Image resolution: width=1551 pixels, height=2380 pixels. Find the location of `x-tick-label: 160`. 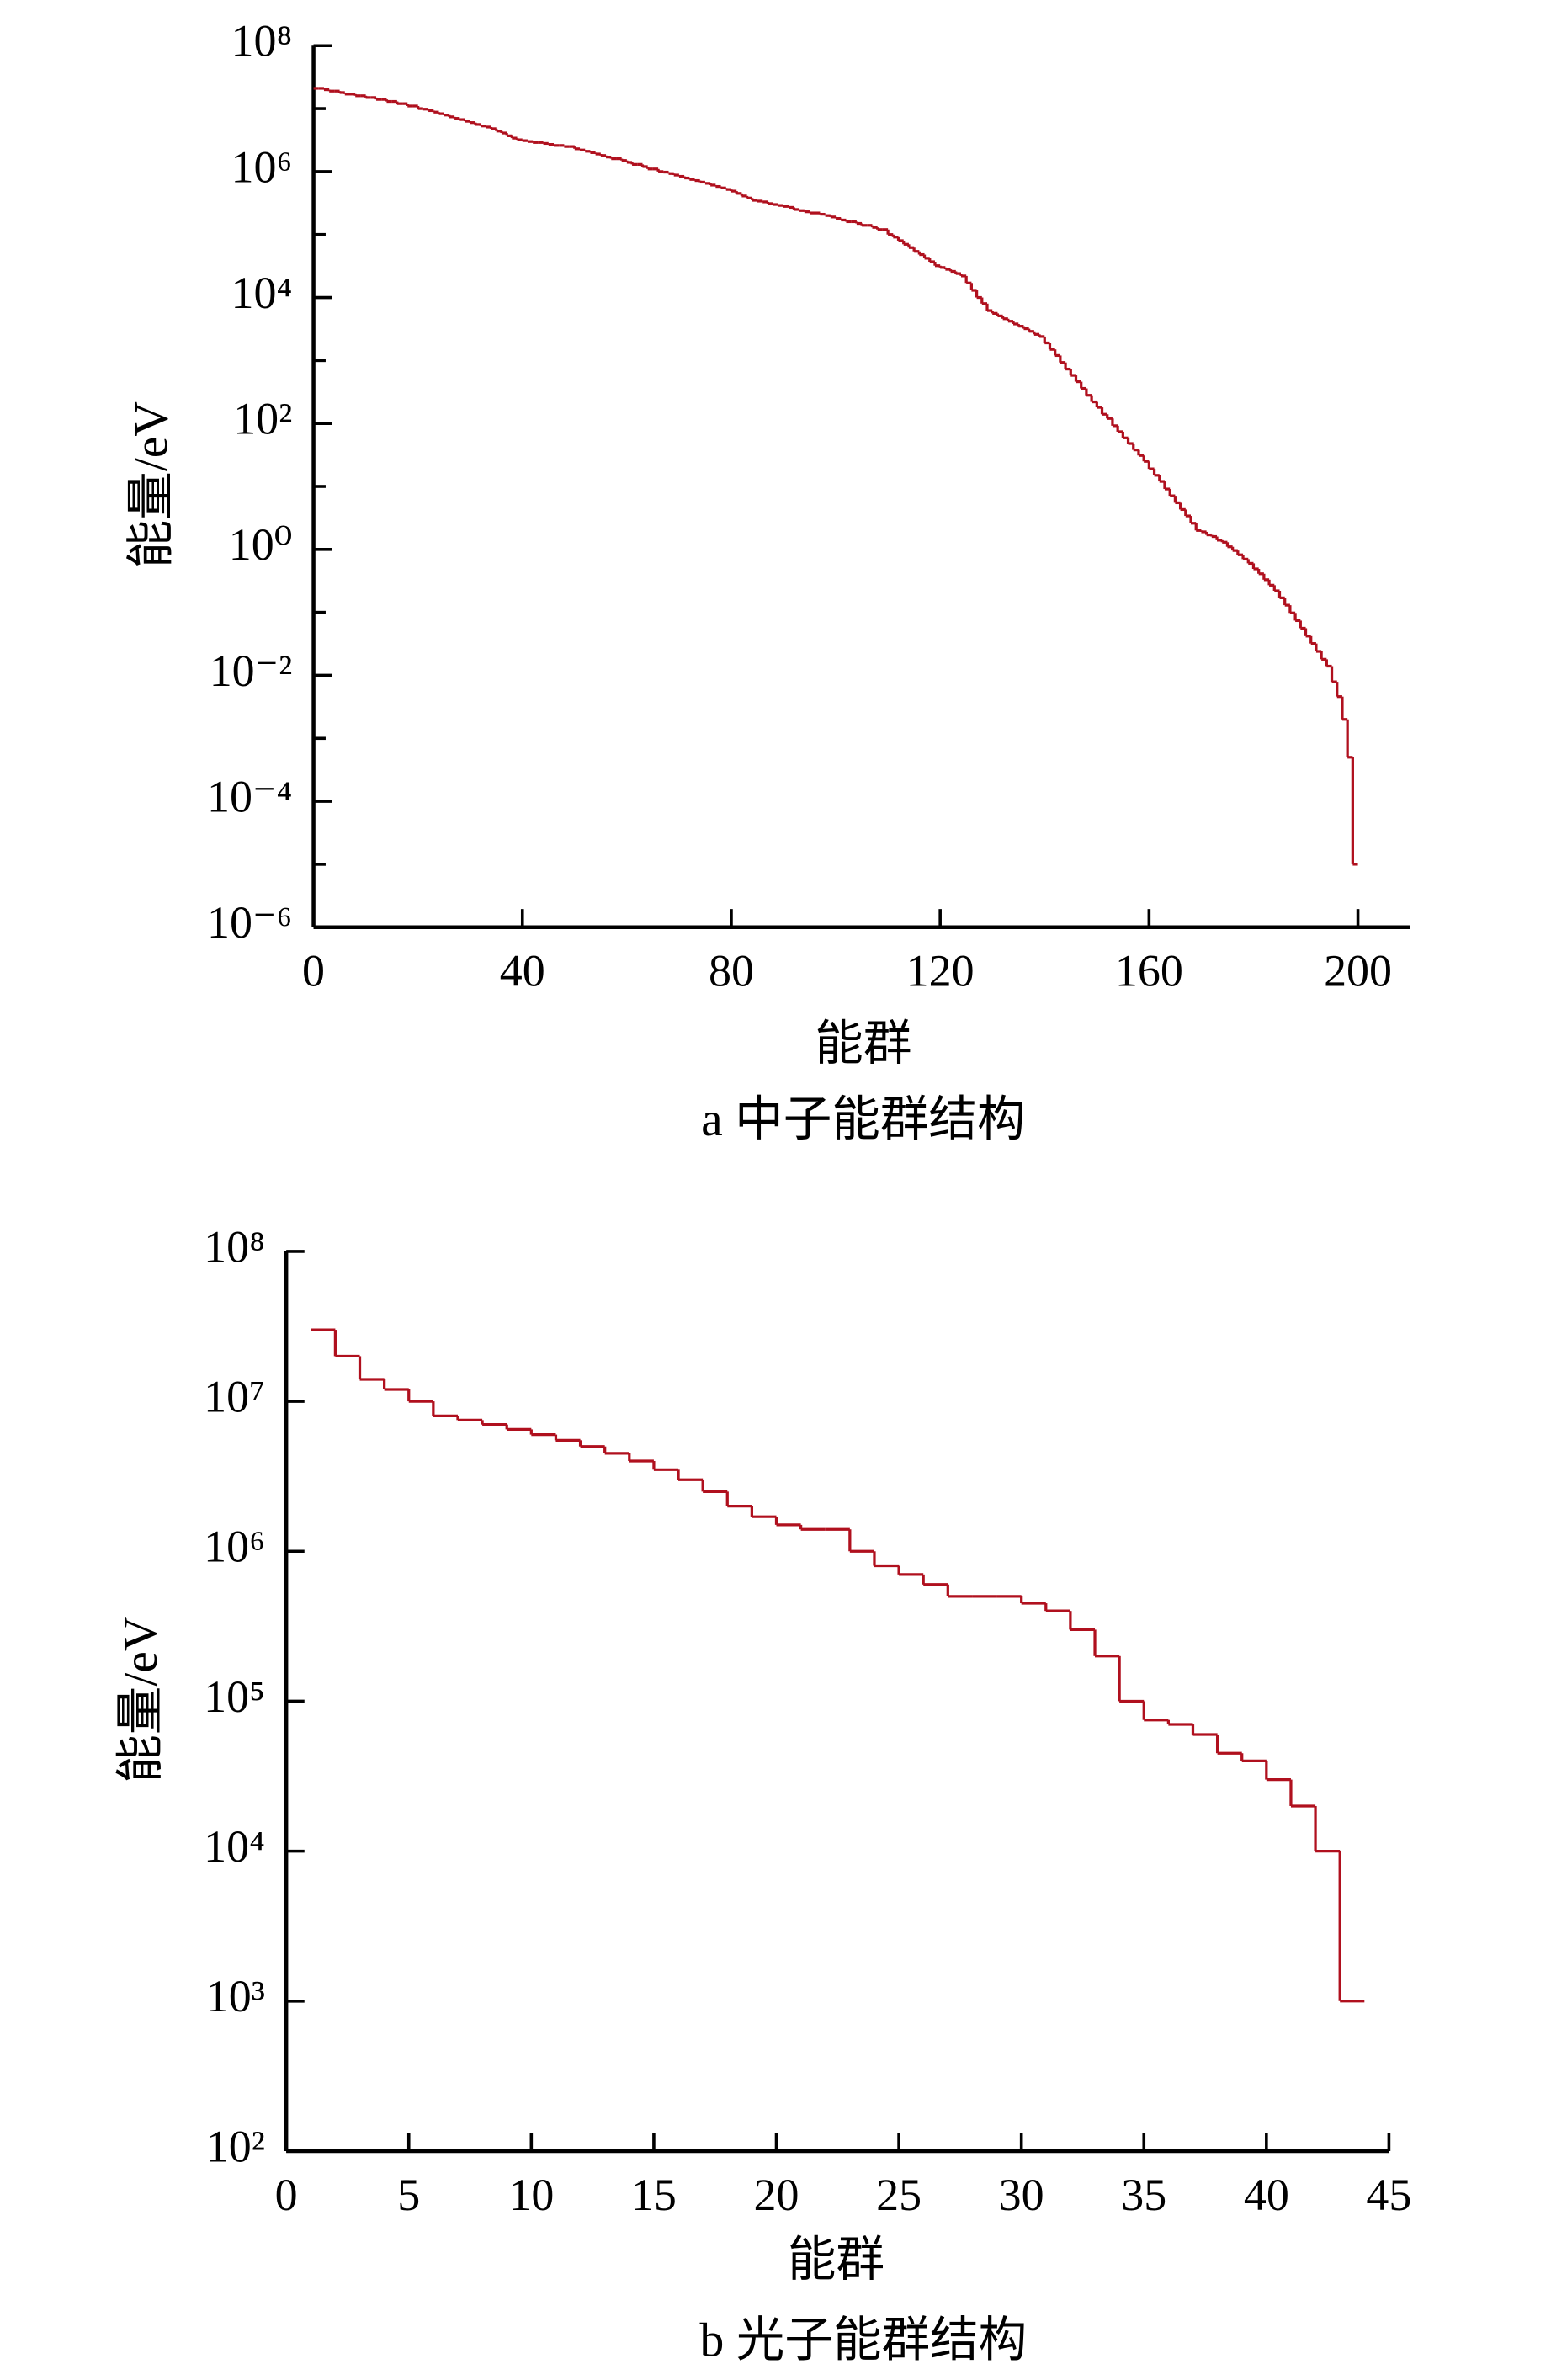

x-tick-label: 160 is located at coordinates (1149, 971).